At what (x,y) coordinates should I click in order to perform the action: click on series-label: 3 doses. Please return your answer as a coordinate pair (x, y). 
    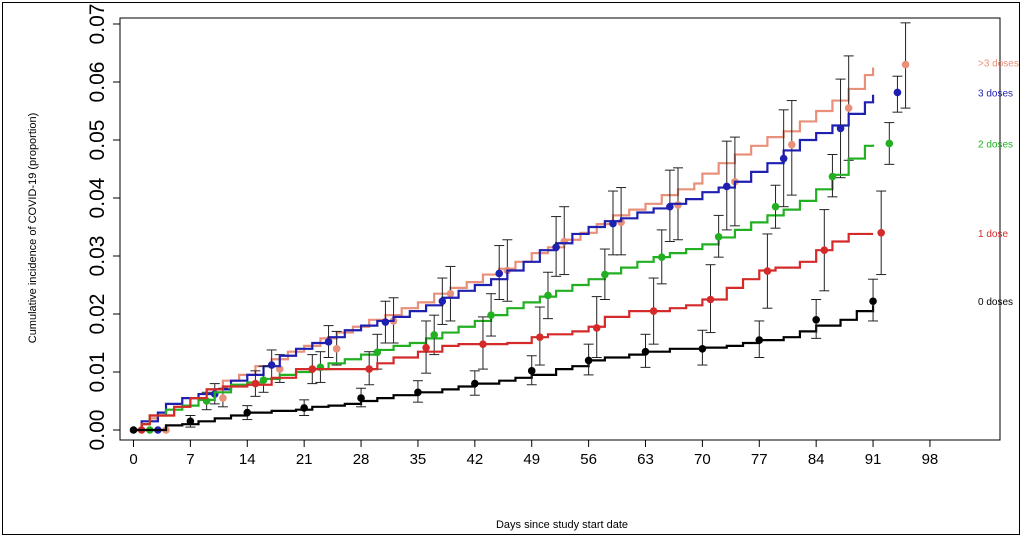
    Looking at the image, I should click on (995, 93).